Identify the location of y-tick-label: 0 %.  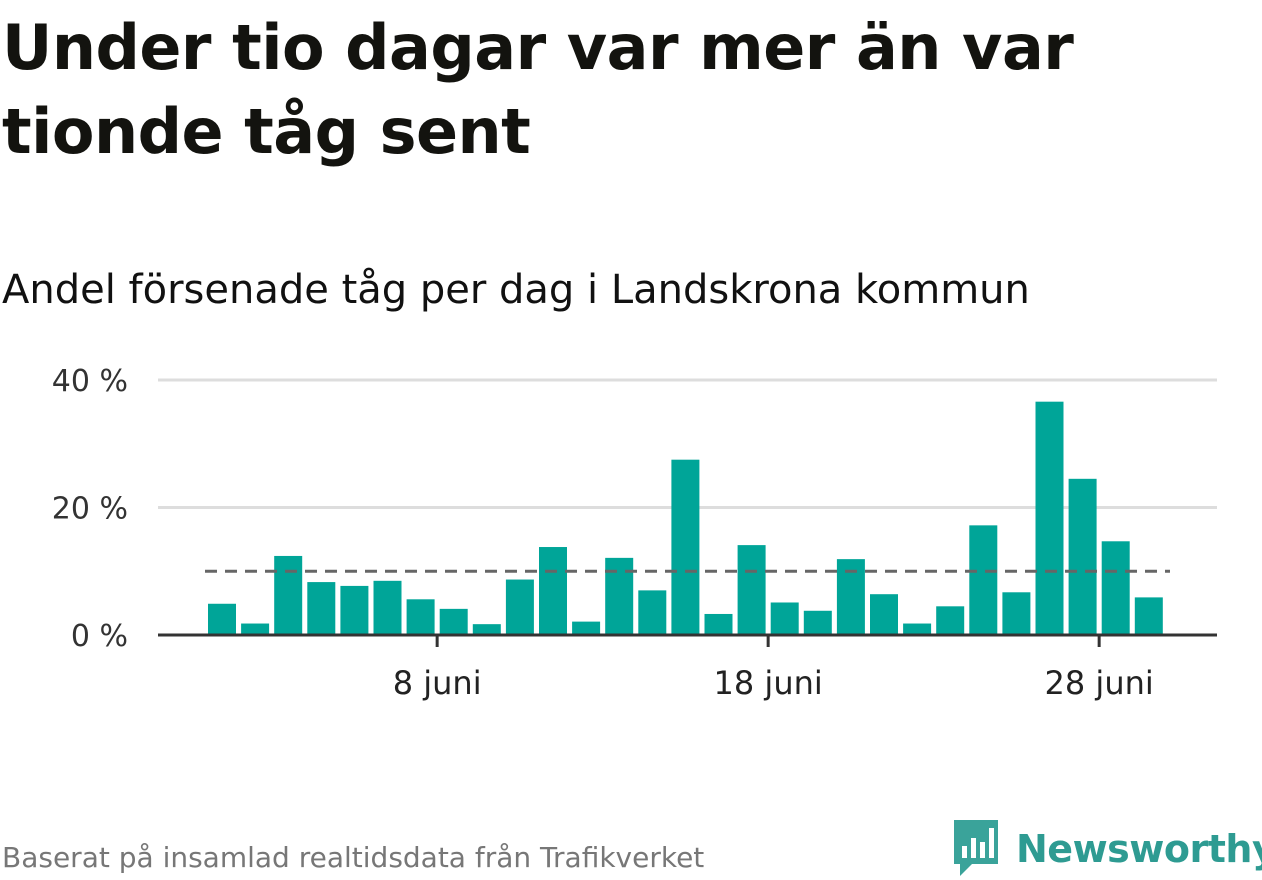
(99, 636).